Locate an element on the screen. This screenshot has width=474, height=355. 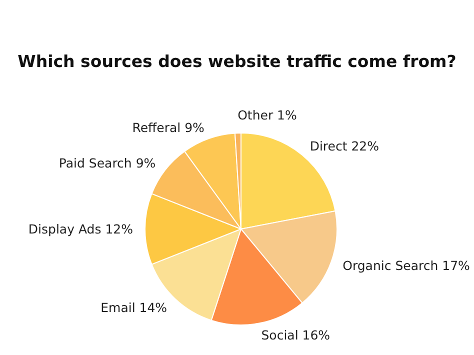
slice-label: Email 14% is located at coordinates (134, 308).